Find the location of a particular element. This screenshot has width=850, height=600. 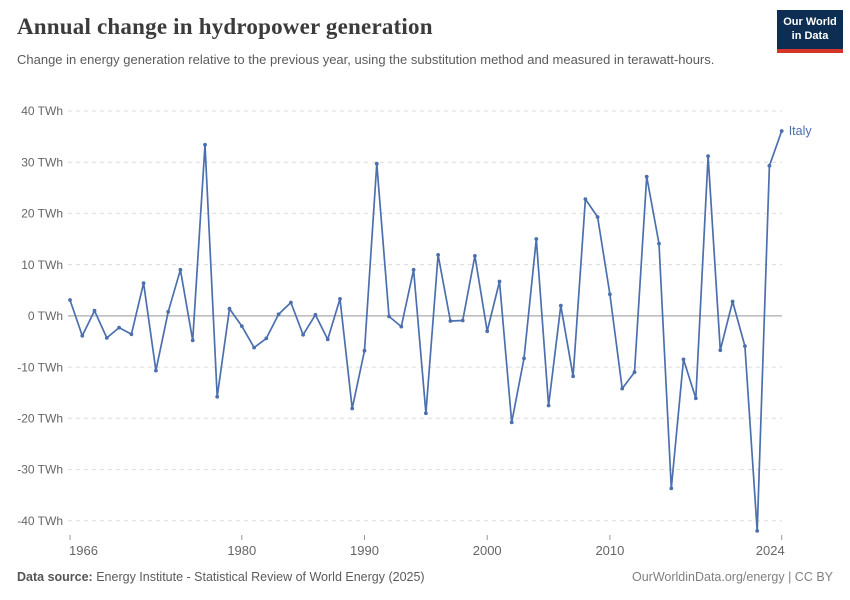

entity-label-italy: Italy is located at coordinates (801, 131).